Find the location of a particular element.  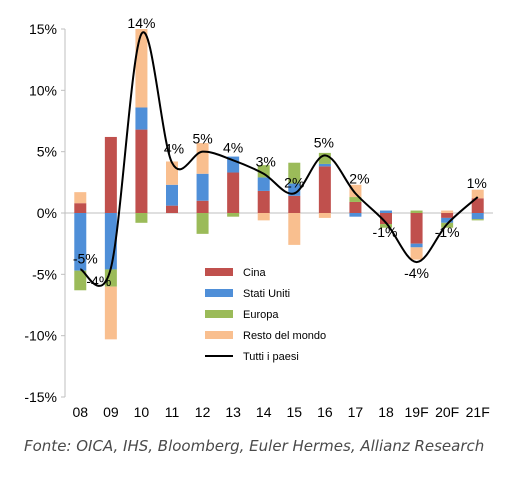

x-tick-label: 18 is located at coordinates (386, 412).